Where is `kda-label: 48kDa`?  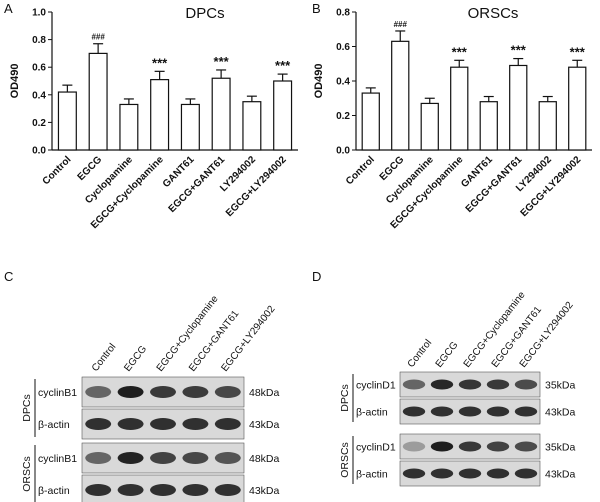 kda-label: 48kDa is located at coordinates (264, 459).